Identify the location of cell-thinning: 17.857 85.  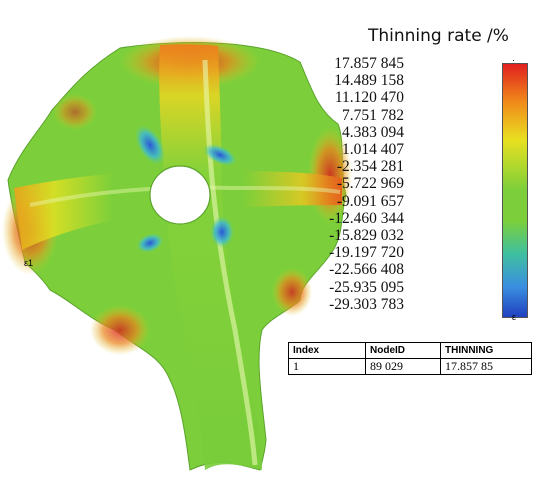
(486, 366).